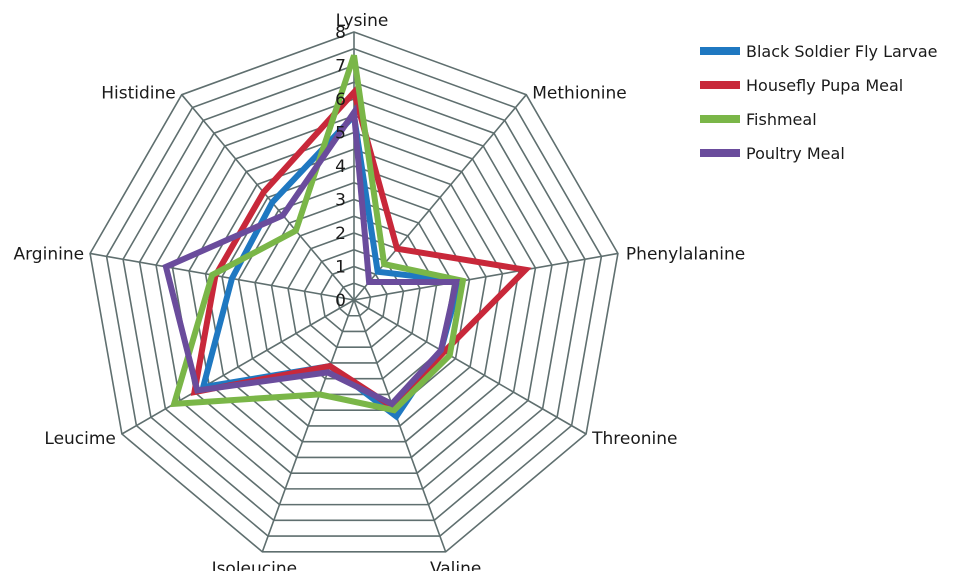 This screenshot has height=571, width=961. I want to click on tick-label: 3, so click(340, 201).